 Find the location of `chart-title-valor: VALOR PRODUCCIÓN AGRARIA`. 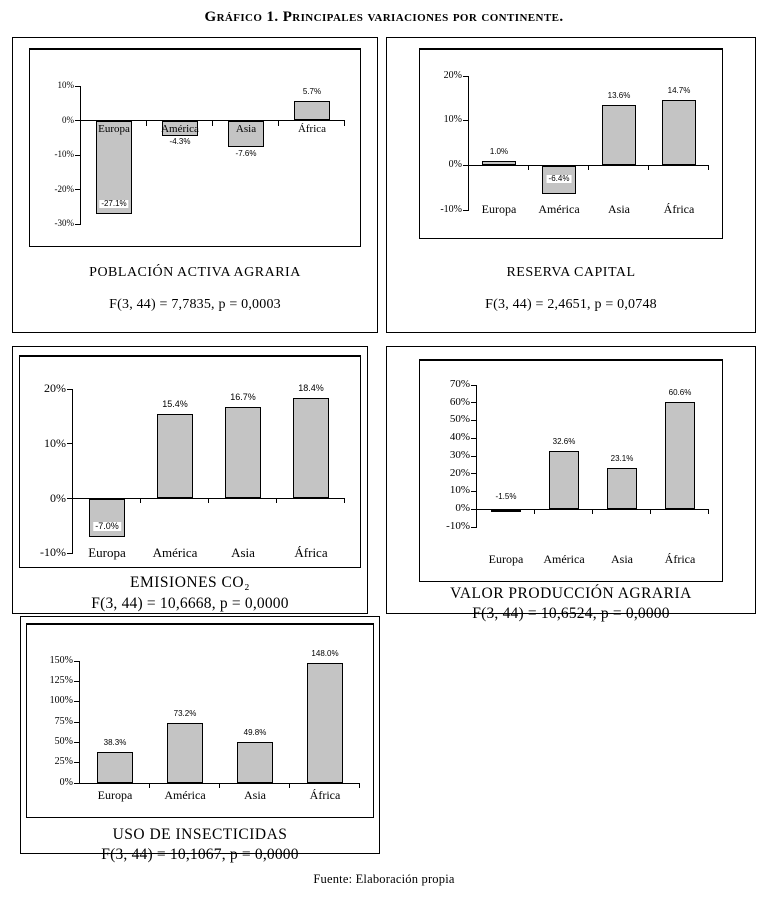

chart-title-valor: VALOR PRODUCCIÓN AGRARIA is located at coordinates (571, 593).